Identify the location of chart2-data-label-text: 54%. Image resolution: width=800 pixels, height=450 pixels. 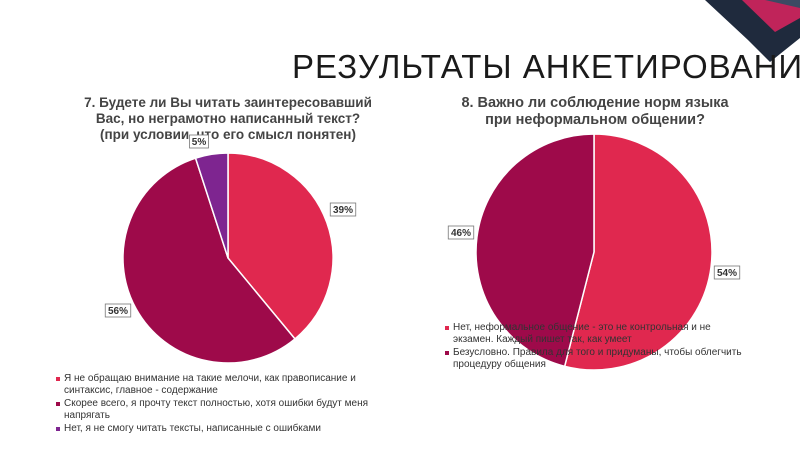
(727, 273).